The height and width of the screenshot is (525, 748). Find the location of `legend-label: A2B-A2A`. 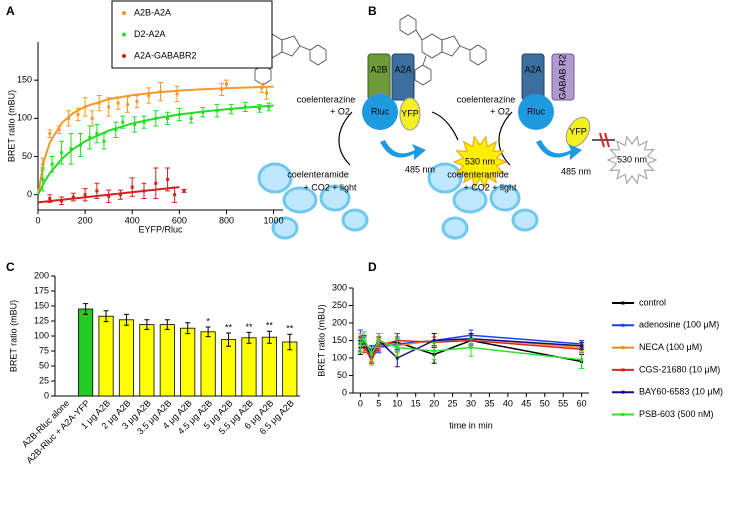

legend-label: A2B-A2A is located at coordinates (152, 12).